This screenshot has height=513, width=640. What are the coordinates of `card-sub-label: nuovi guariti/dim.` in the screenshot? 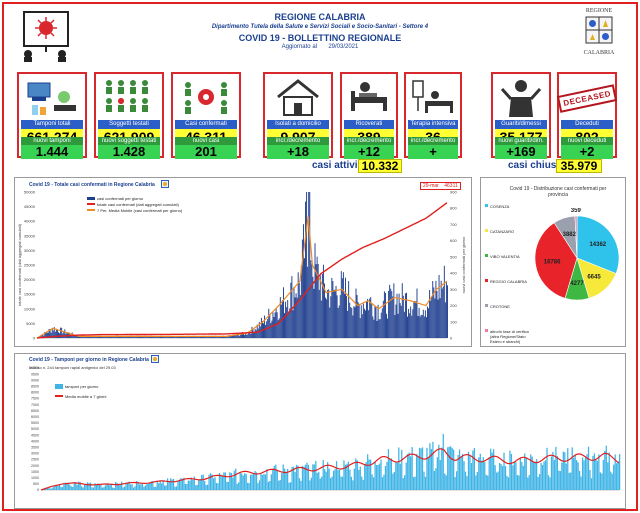 It's located at (521, 141).